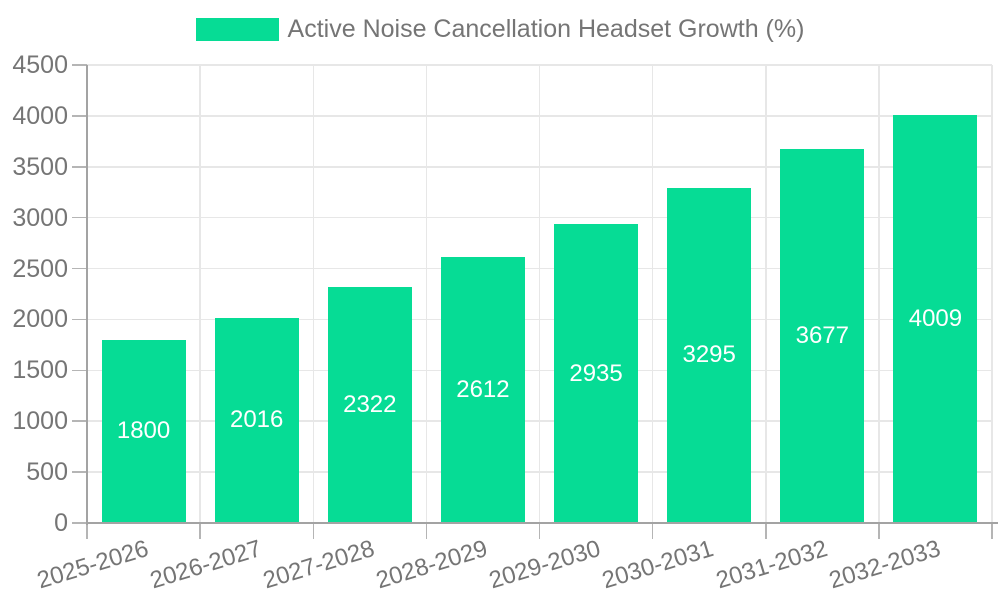  I want to click on bar: 3677, so click(822, 335).